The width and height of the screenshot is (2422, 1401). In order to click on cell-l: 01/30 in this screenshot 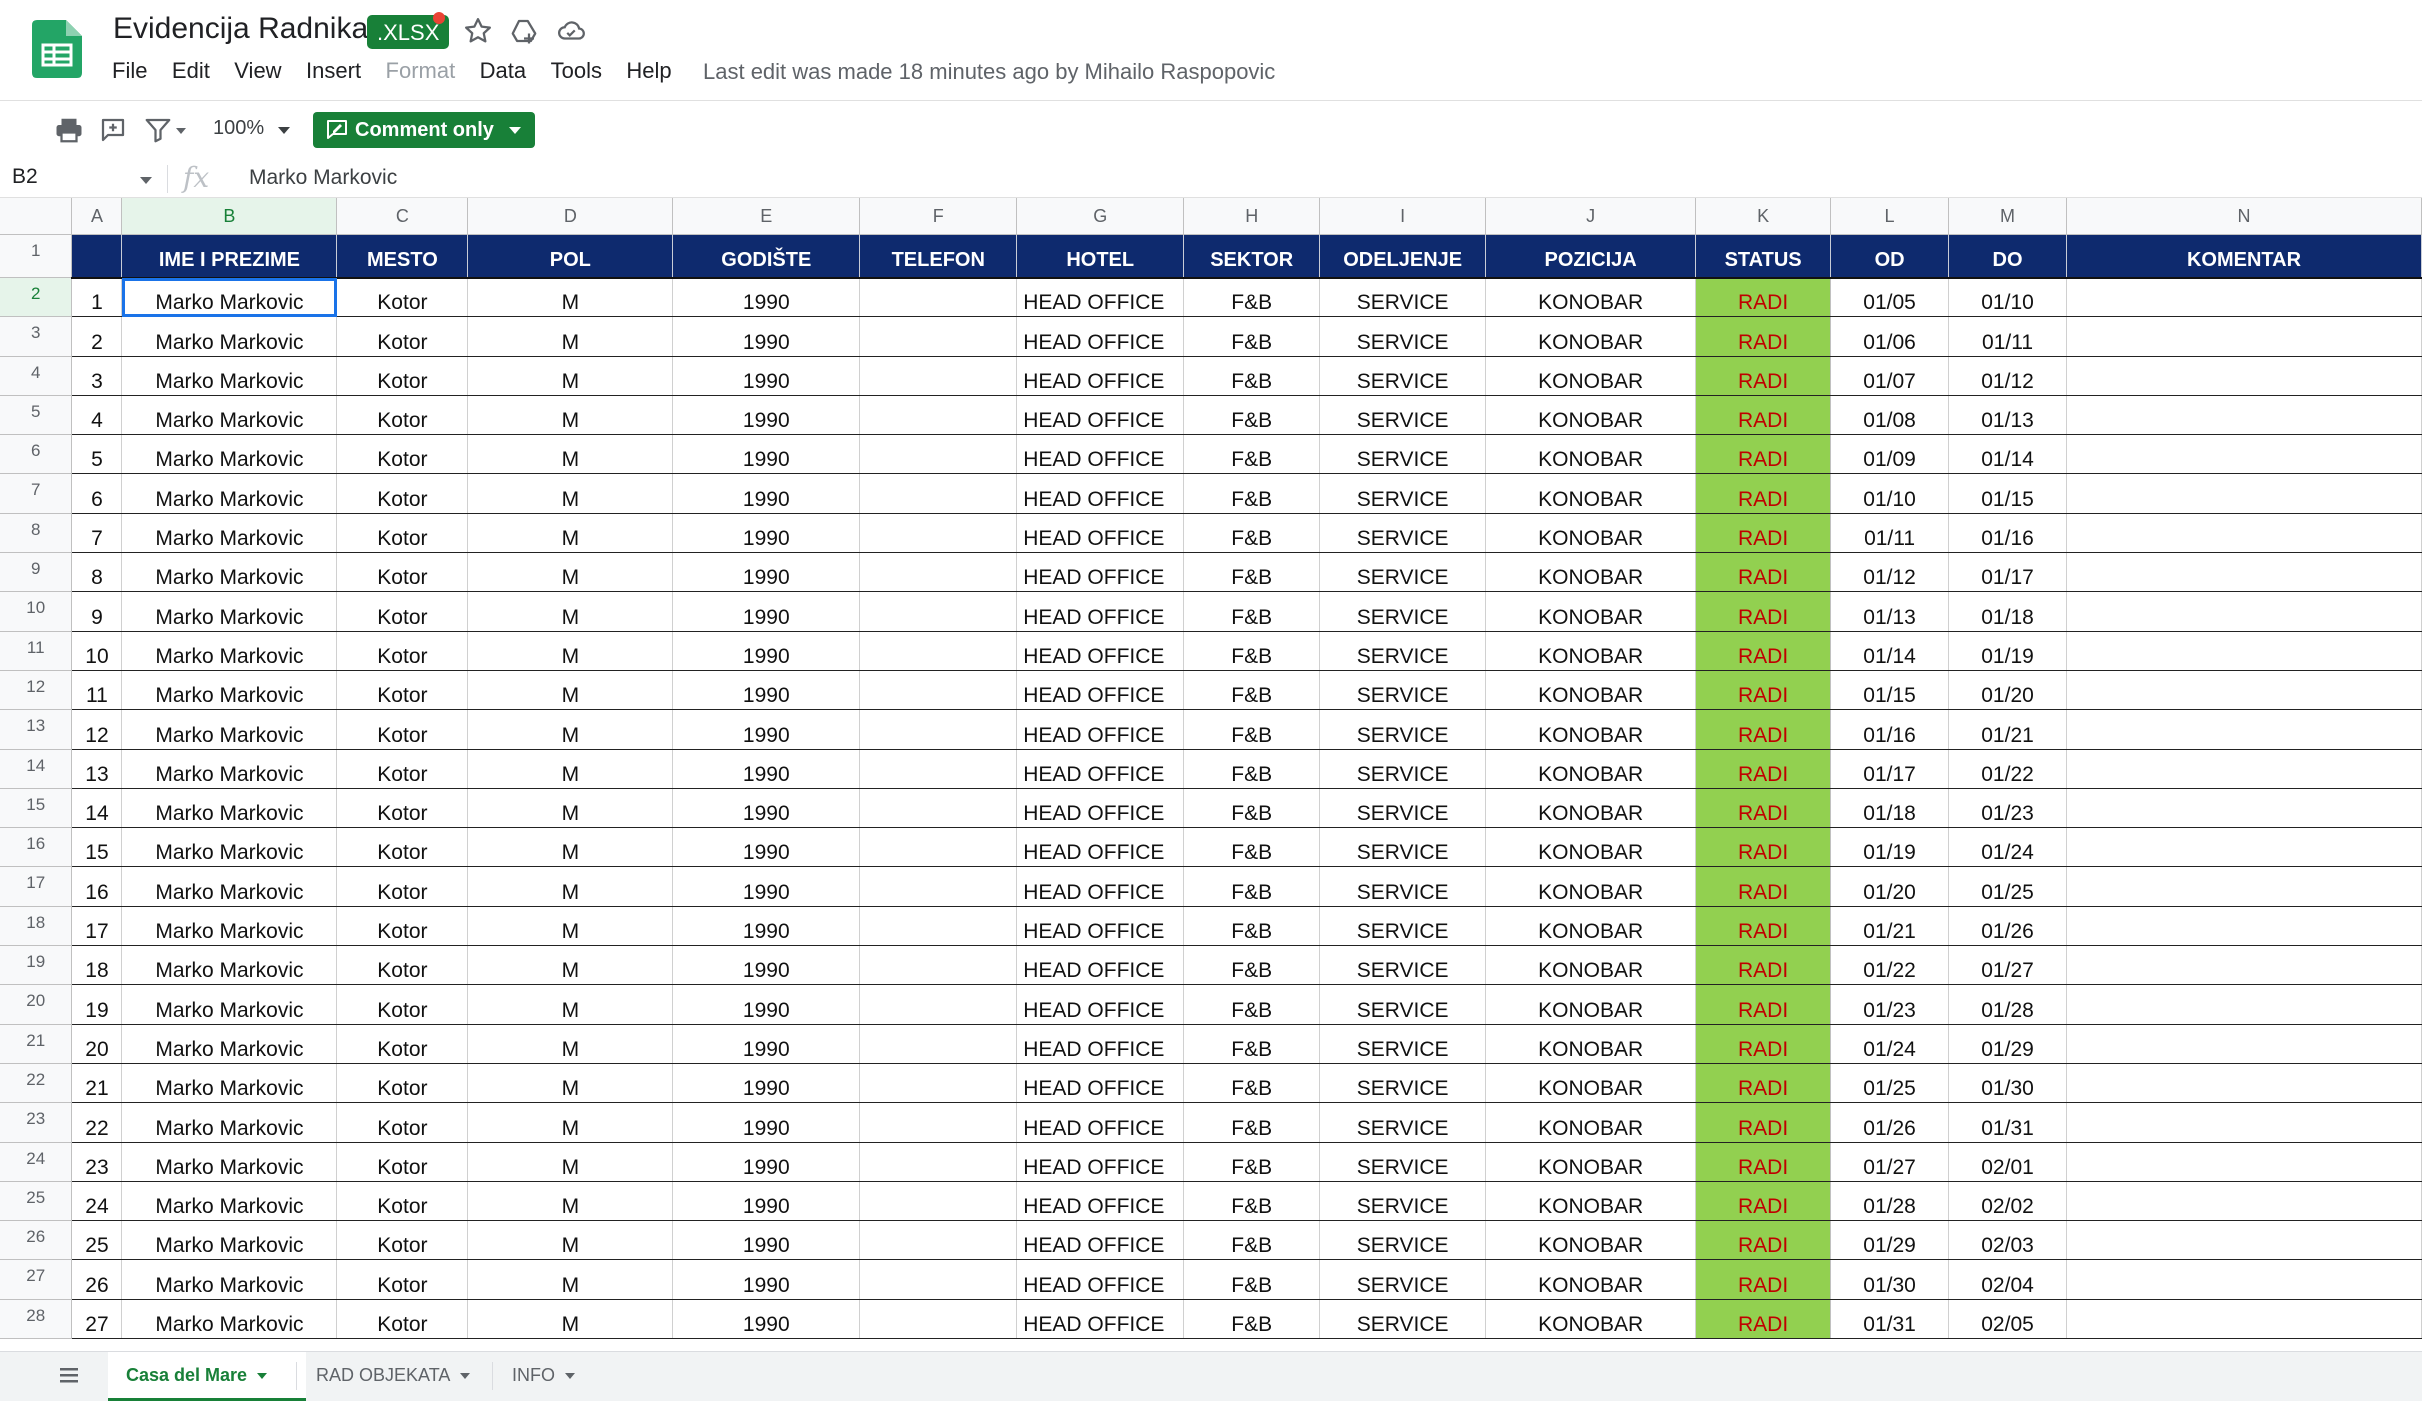, I will do `click(1890, 1279)`.